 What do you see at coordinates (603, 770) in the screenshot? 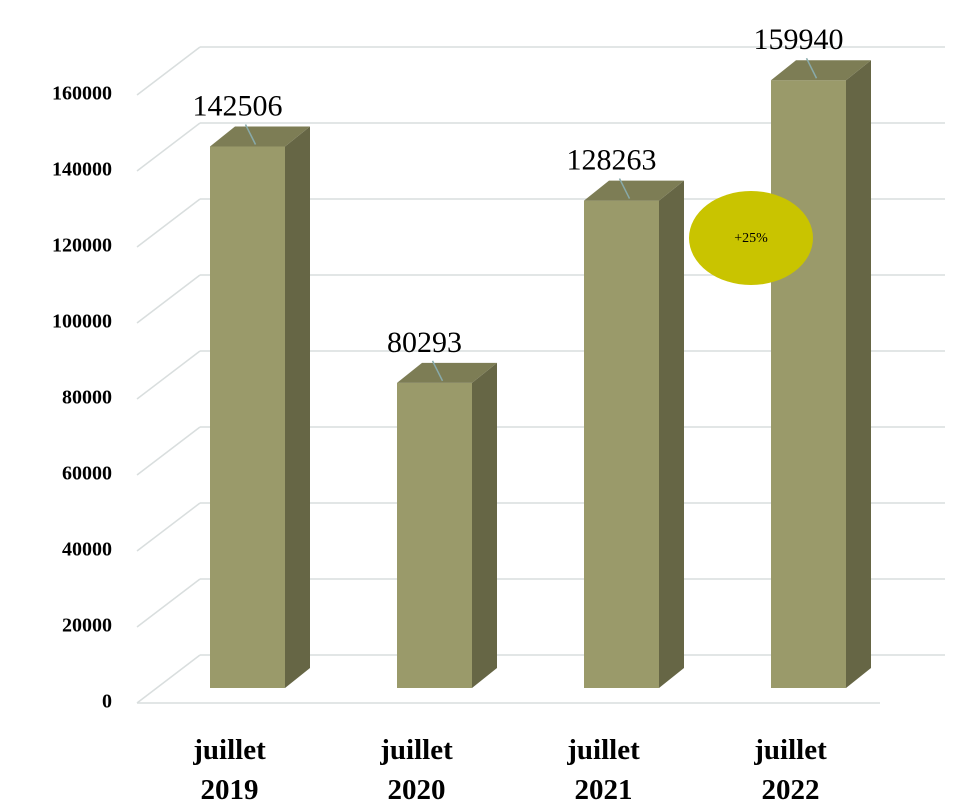
I see `x-tick-label: juillet 2021` at bounding box center [603, 770].